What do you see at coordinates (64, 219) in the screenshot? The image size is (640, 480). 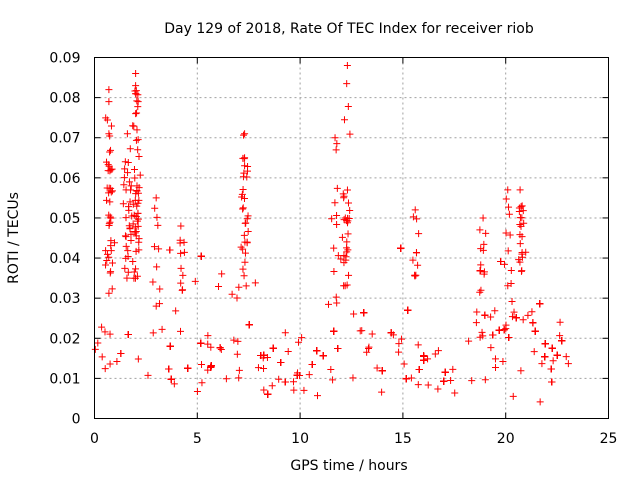 I see `y-tick-label: 0.05` at bounding box center [64, 219].